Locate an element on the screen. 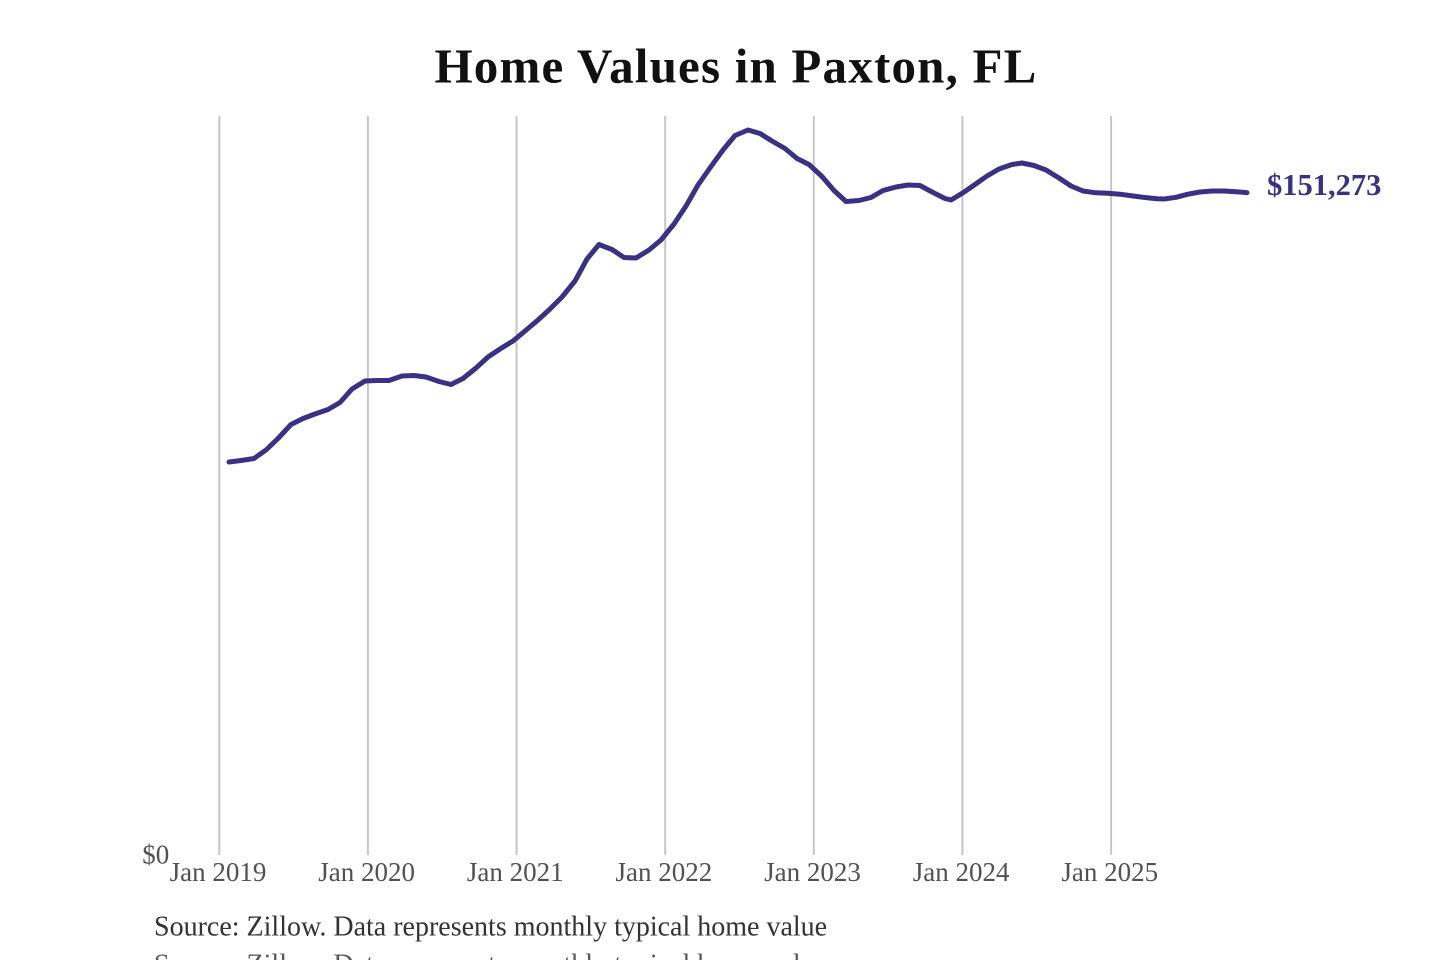  svg-text: $0 is located at coordinates (155, 855).